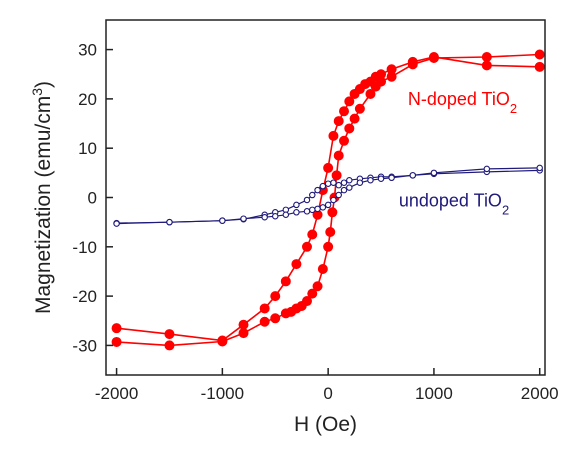 This screenshot has width=581, height=450. I want to click on y-tick-label: -30, so click(84, 345).